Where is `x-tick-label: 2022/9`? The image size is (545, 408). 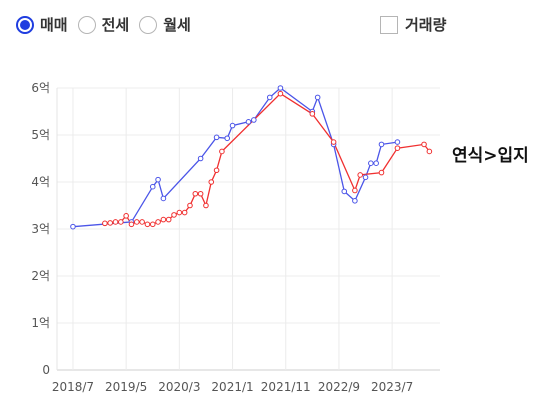 x-tick-label: 2022/9 is located at coordinates (339, 387).